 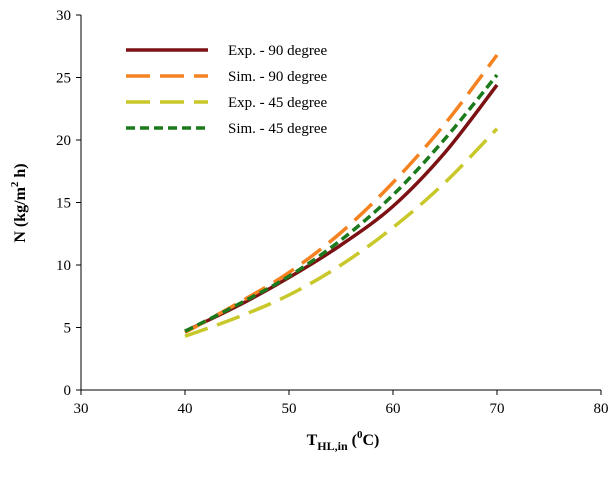 I want to click on x-axis-ticks: 30 40 50 60 70 80, so click(x=341, y=403).